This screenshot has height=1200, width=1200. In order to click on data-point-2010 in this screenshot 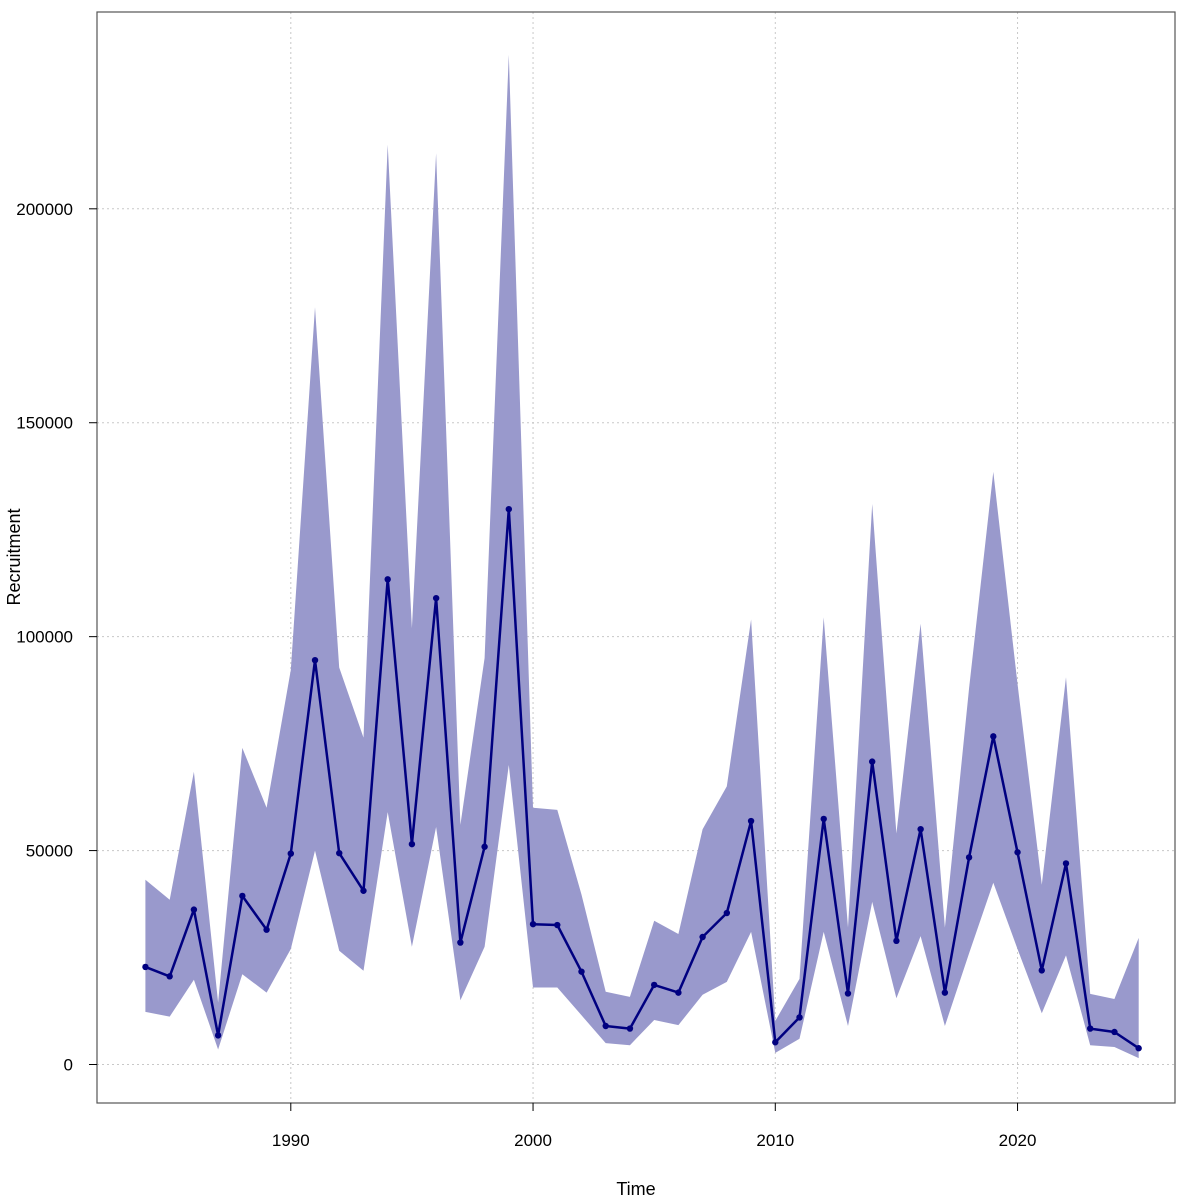, I will do `click(775, 1042)`.